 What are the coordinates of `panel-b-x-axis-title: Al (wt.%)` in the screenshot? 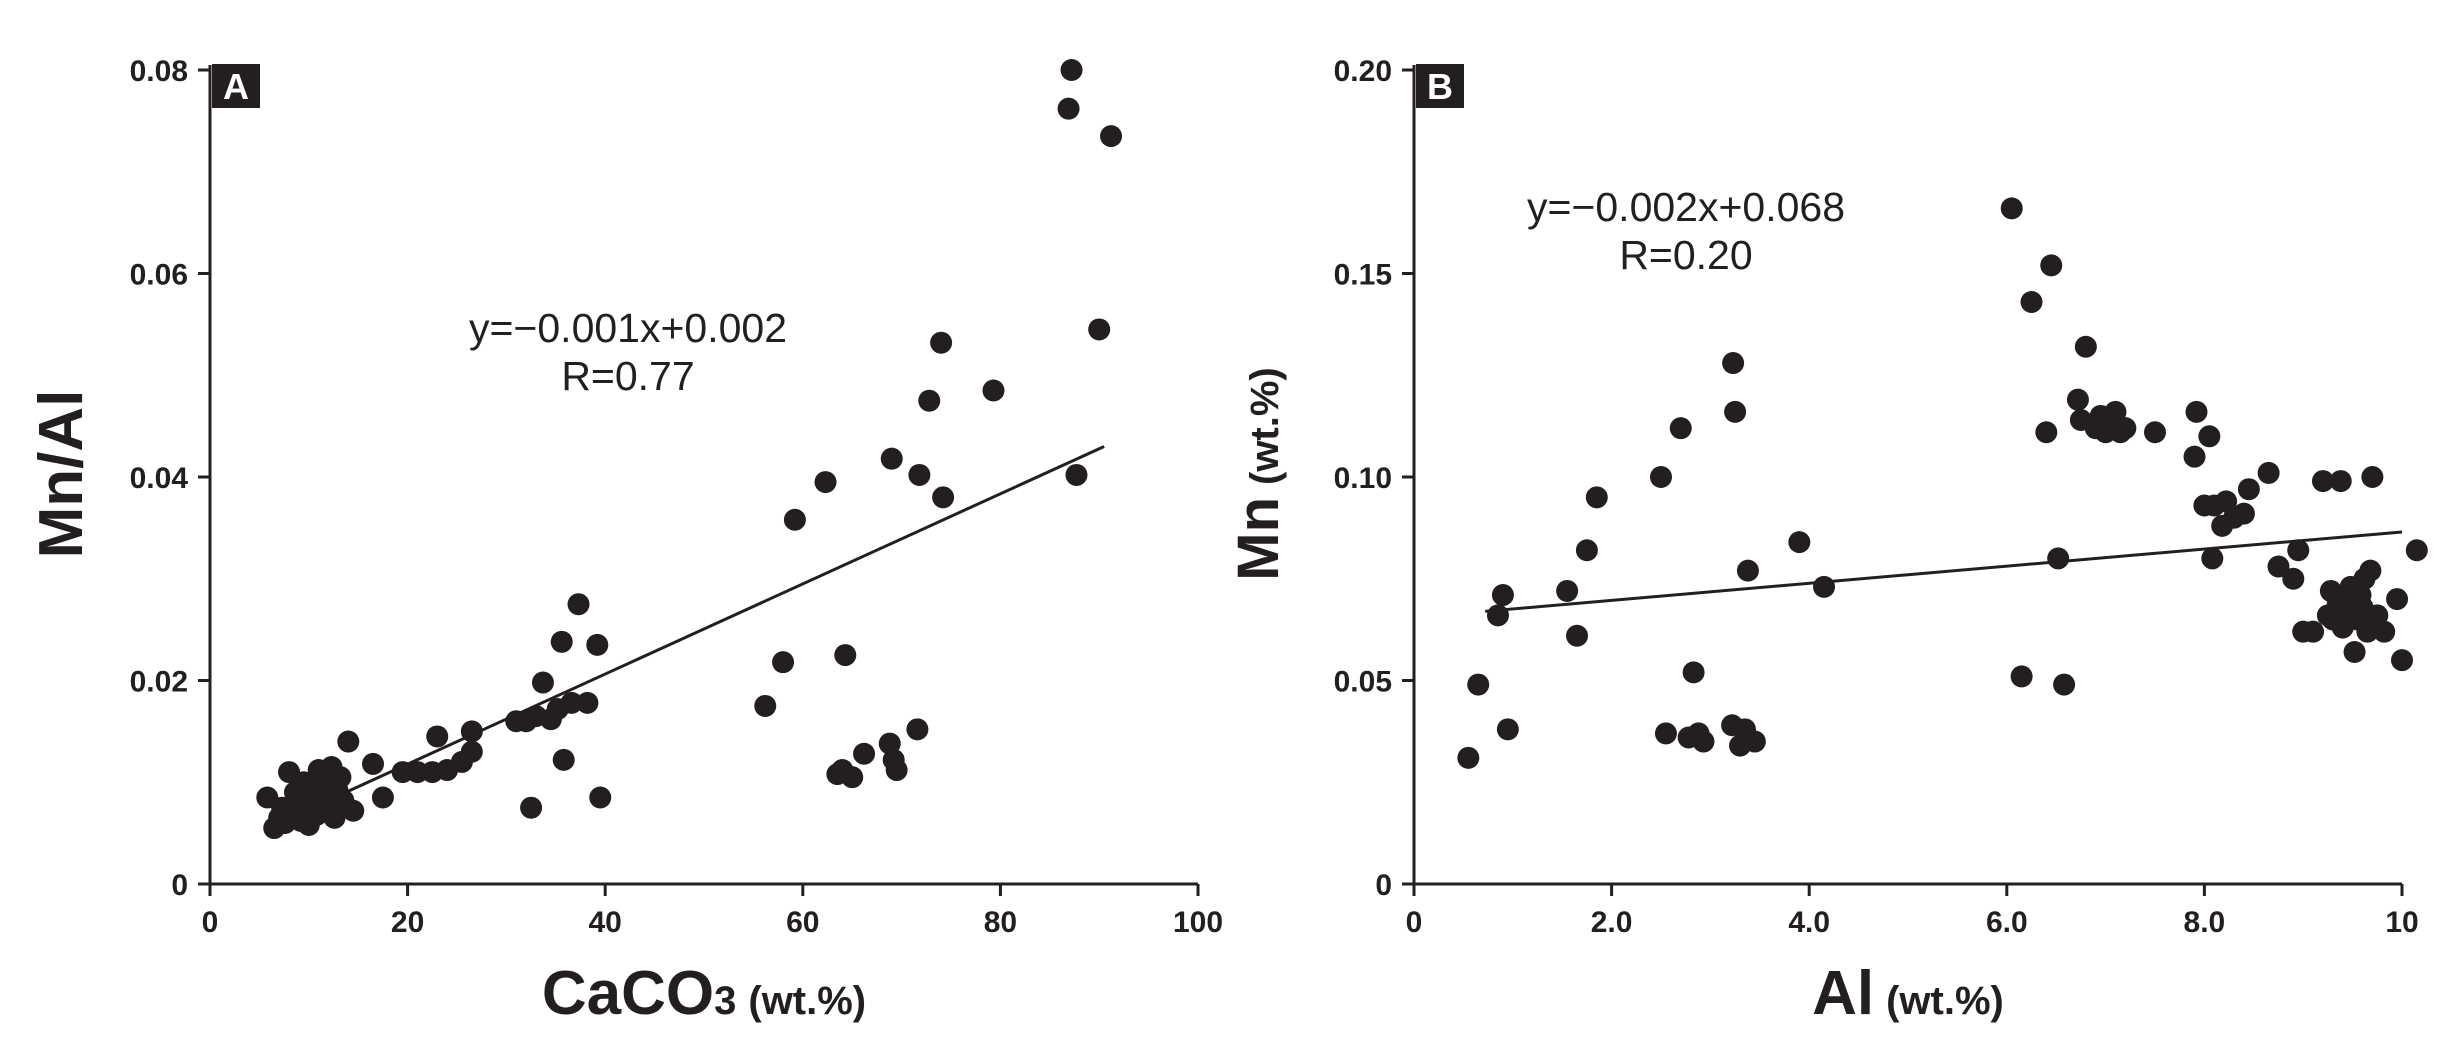 It's located at (1908, 993).